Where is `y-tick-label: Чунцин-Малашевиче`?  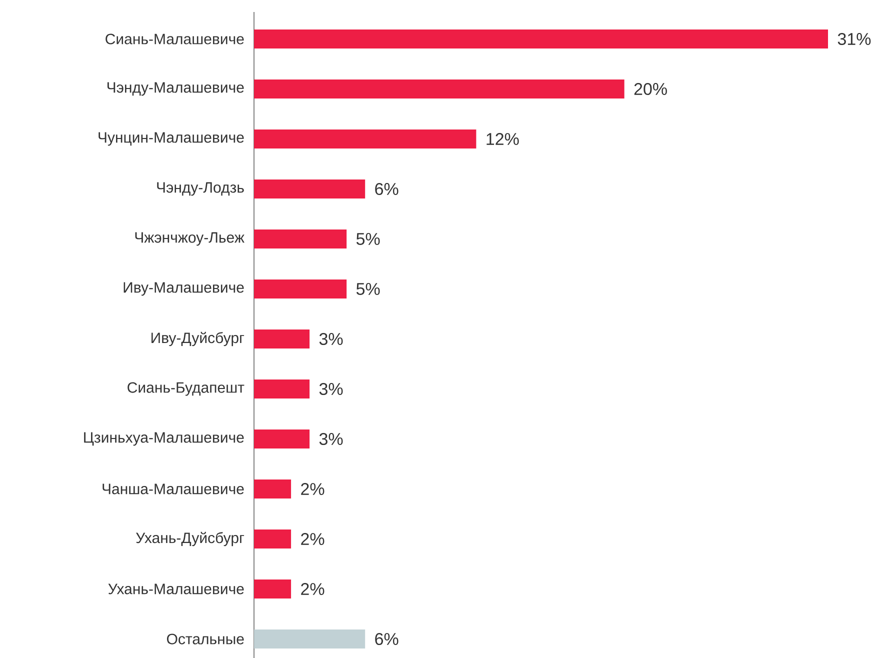 y-tick-label: Чунцин-Малашевиче is located at coordinates (171, 139).